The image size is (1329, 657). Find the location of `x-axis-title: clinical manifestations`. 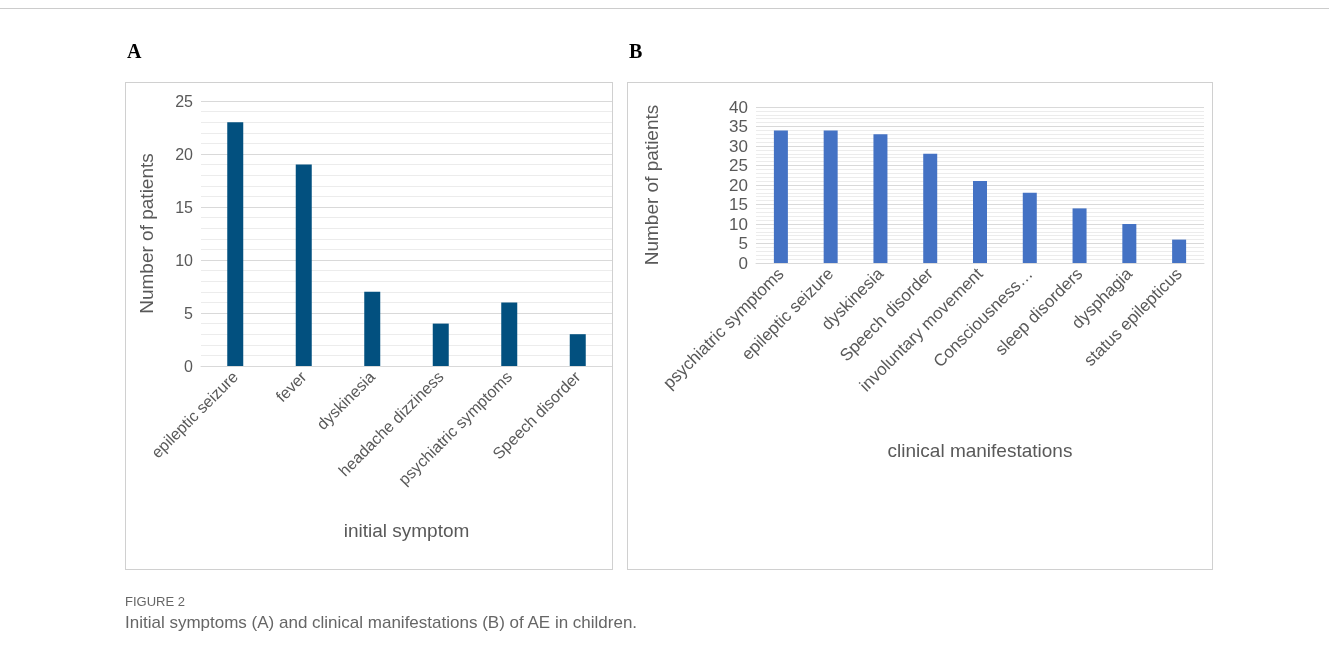

x-axis-title: clinical manifestations is located at coordinates (980, 450).